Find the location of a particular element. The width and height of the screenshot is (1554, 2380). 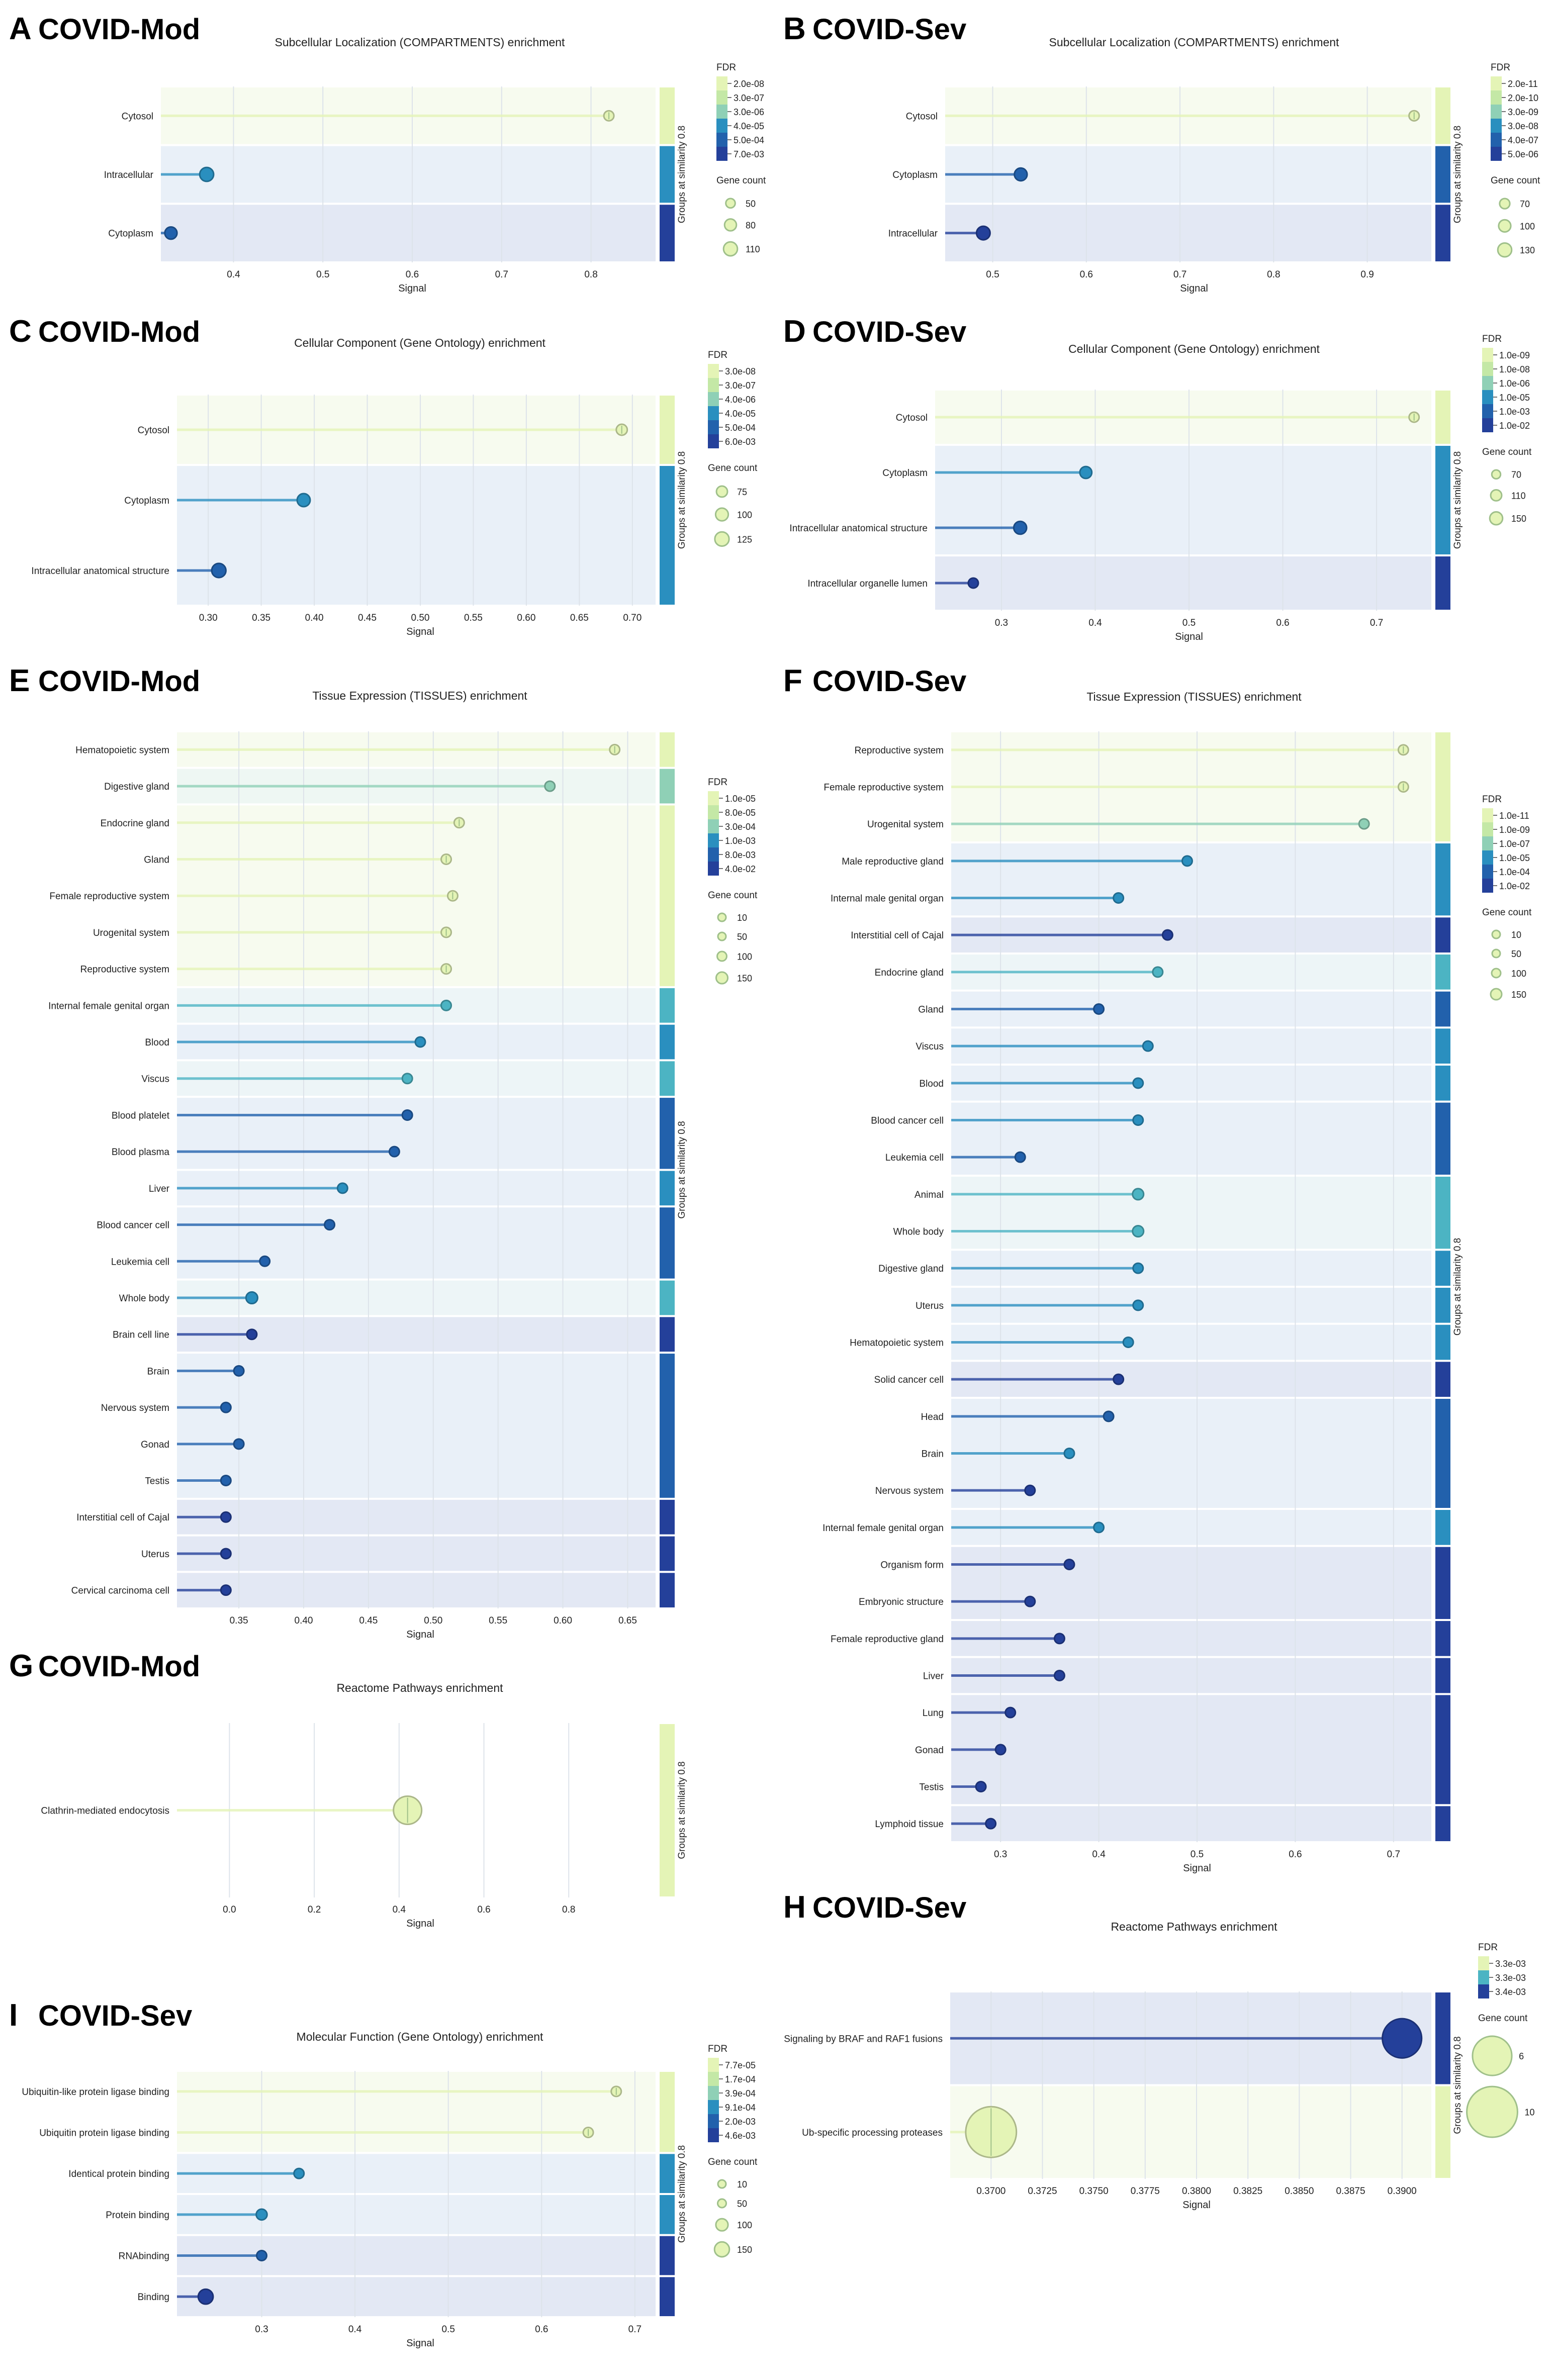

row-label: Urogenital system is located at coordinates (131, 933).